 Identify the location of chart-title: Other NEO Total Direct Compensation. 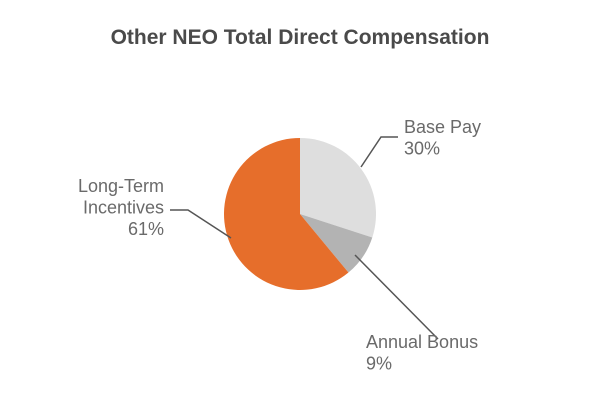
(300, 37).